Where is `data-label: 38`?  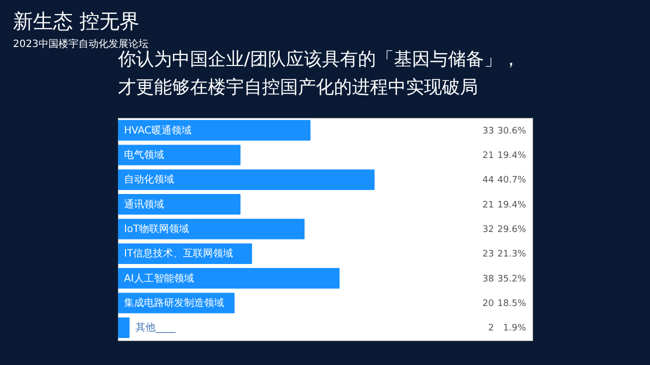 data-label: 38 is located at coordinates (488, 279).